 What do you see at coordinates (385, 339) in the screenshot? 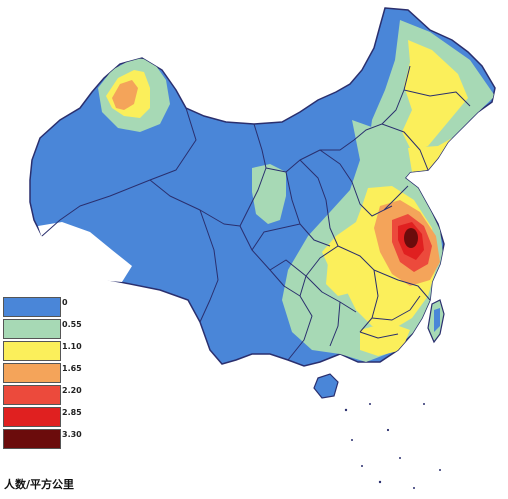
I see `zone-guangdong-yellow` at bounding box center [385, 339].